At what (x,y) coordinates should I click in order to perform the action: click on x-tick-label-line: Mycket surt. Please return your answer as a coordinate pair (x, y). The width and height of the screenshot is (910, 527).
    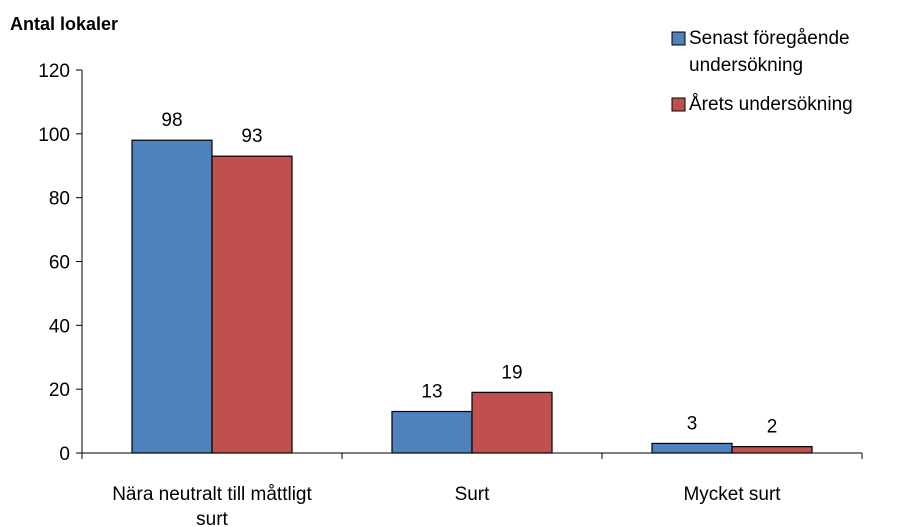
    Looking at the image, I should click on (732, 494).